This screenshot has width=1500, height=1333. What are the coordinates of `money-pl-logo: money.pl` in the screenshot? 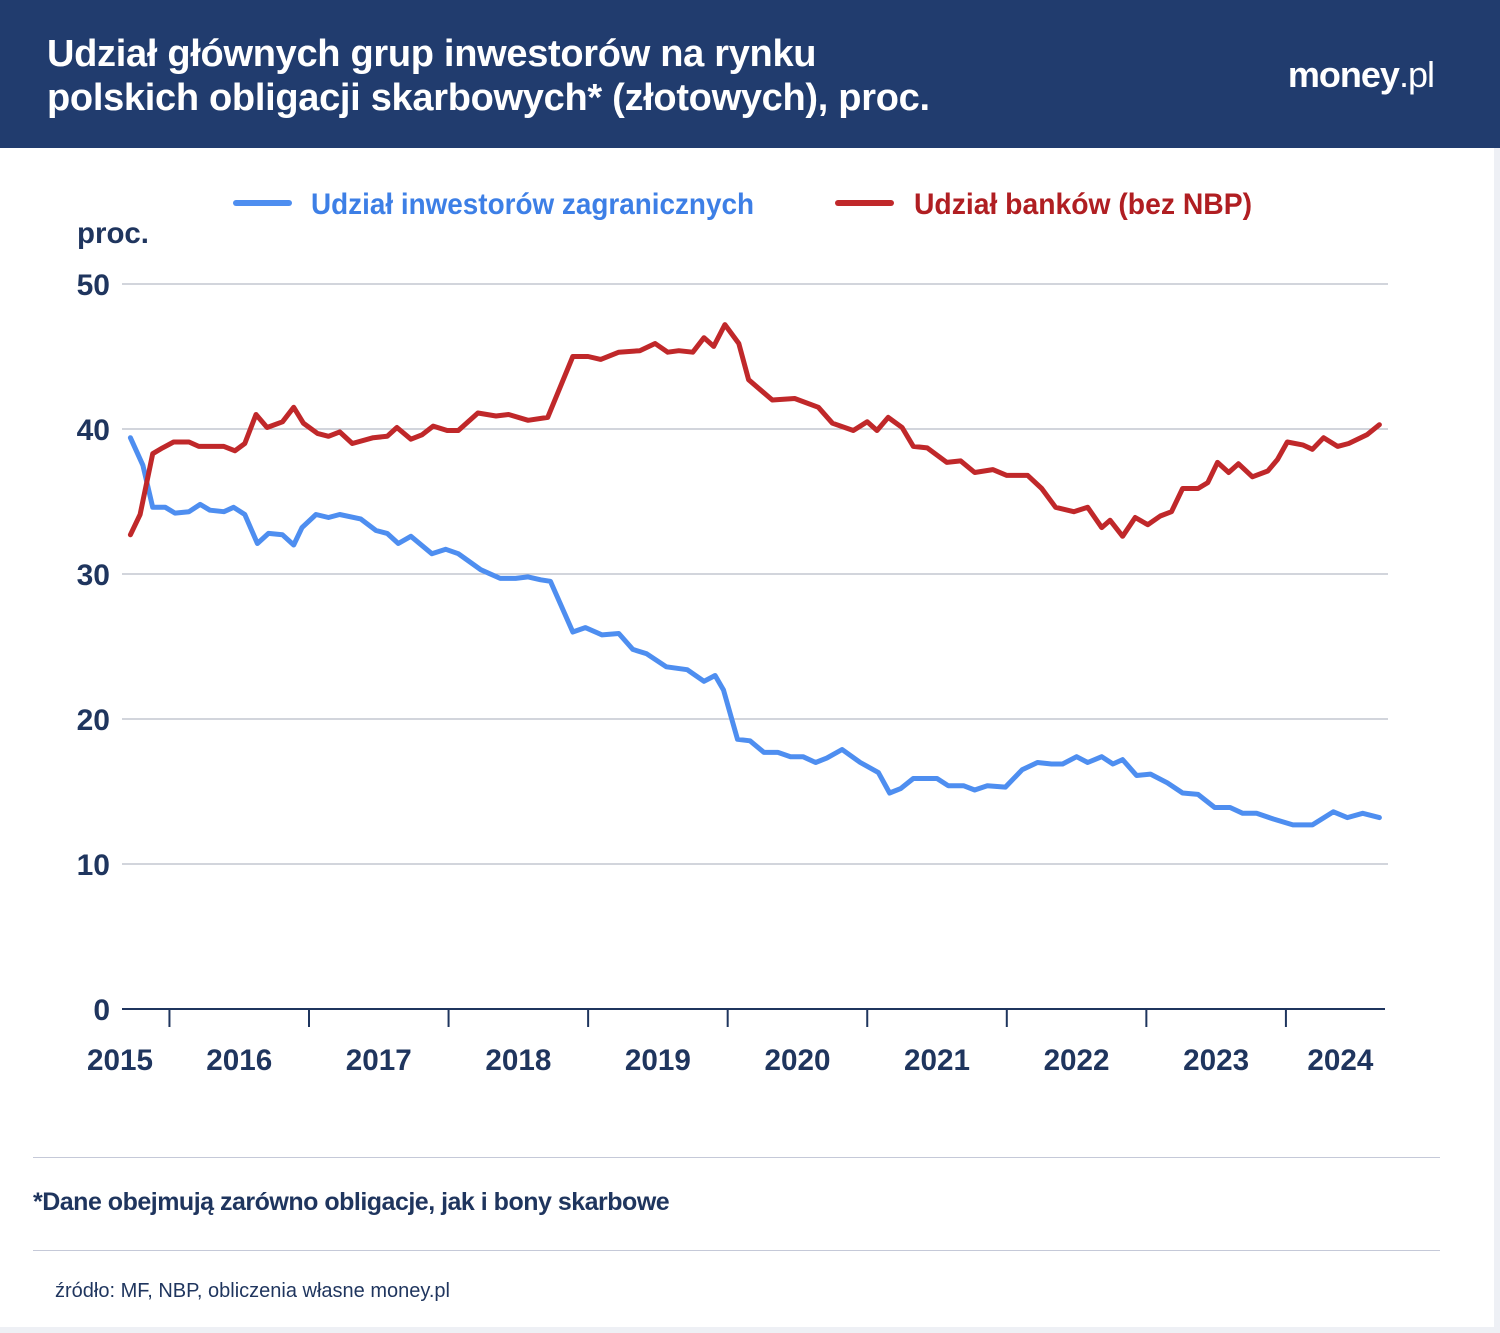 It's located at (1361, 74).